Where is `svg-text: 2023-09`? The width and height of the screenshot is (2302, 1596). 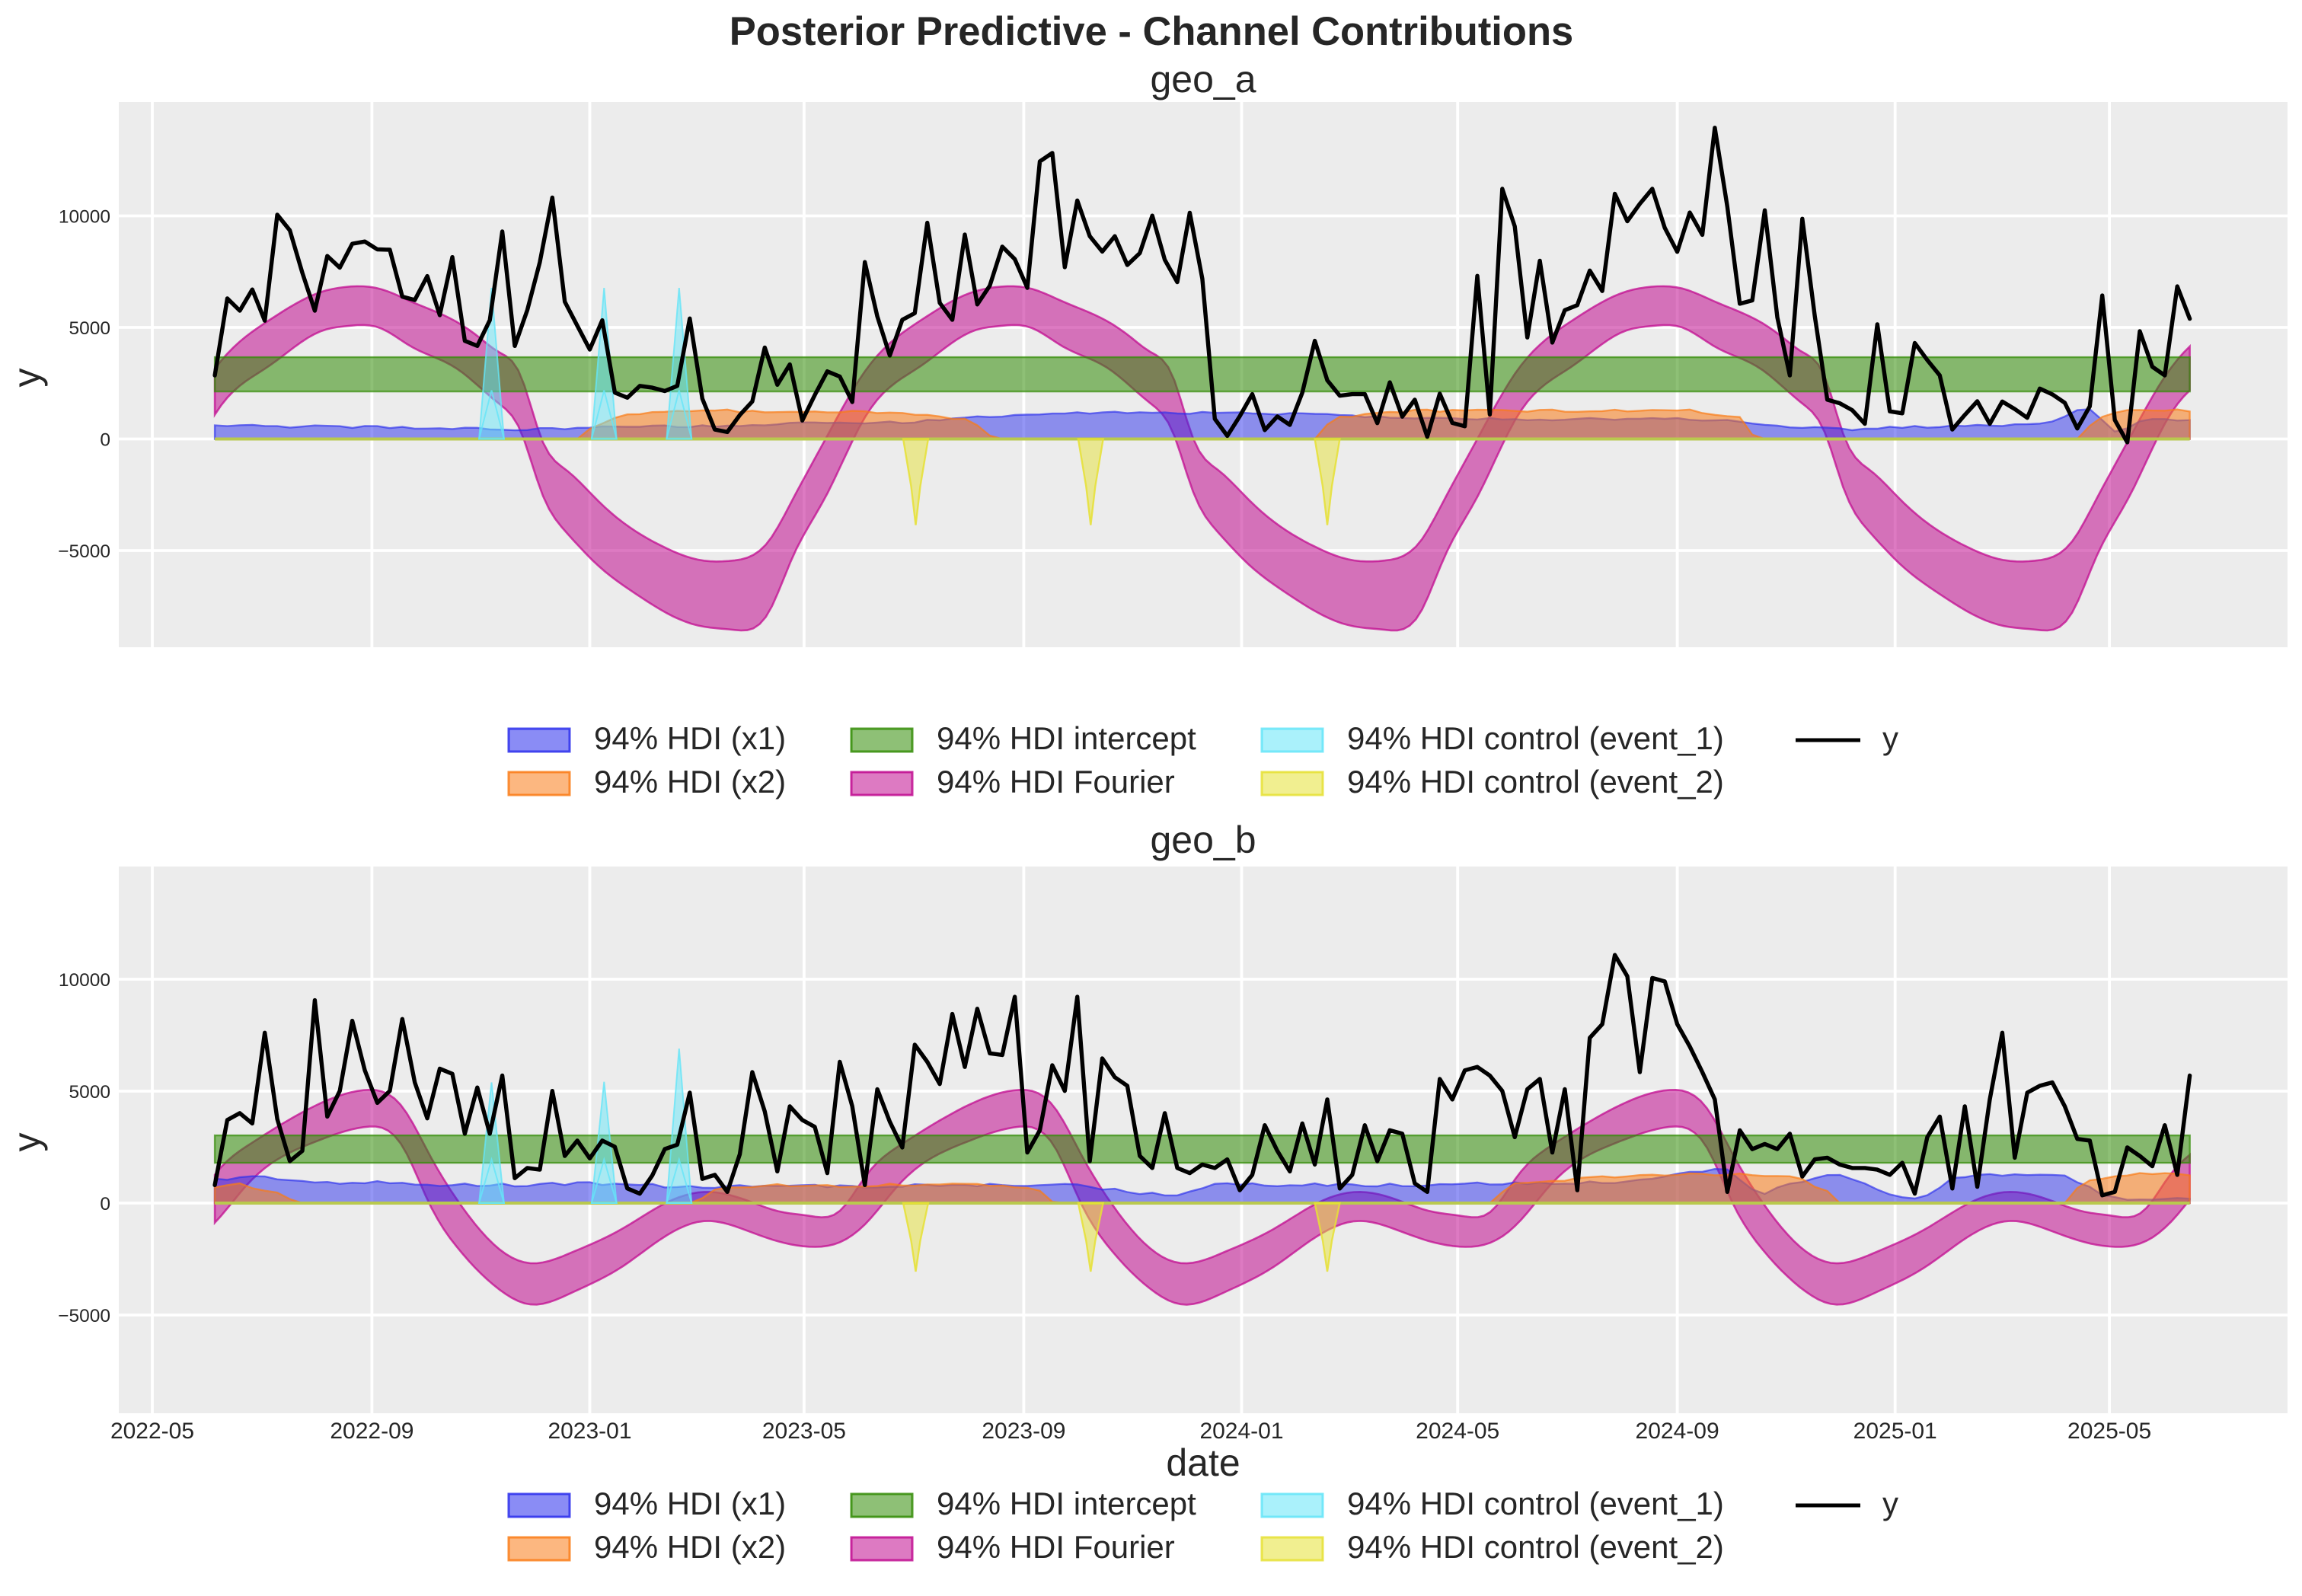
svg-text: 2023-09 is located at coordinates (1023, 1431).